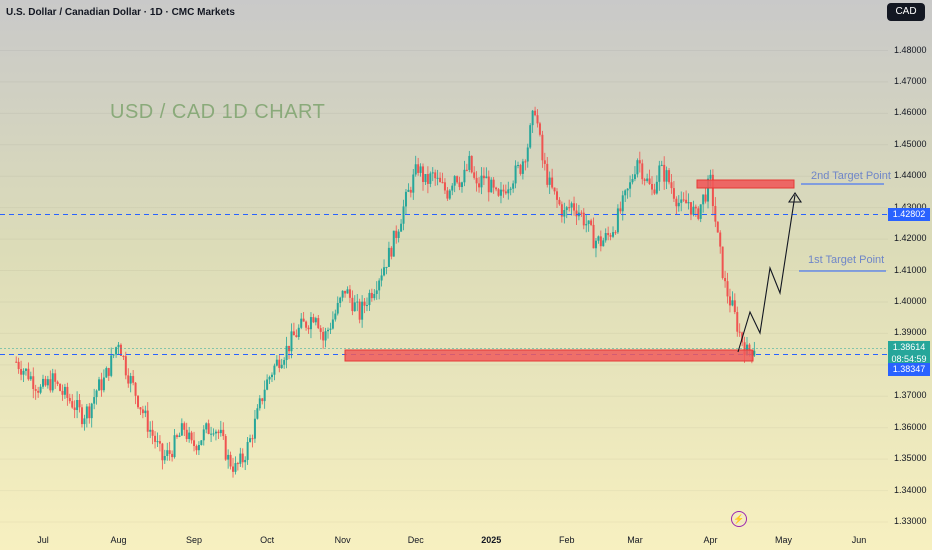  Describe the element at coordinates (910, 112) in the screenshot. I see `y-tick-label: 1.46000` at that location.